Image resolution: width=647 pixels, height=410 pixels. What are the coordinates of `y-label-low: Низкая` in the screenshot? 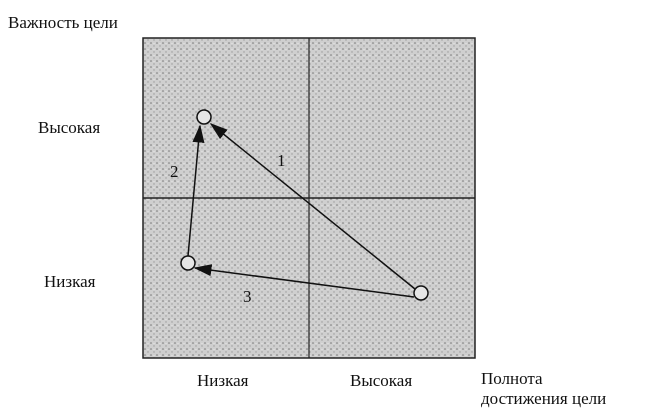 It's located at (70, 281).